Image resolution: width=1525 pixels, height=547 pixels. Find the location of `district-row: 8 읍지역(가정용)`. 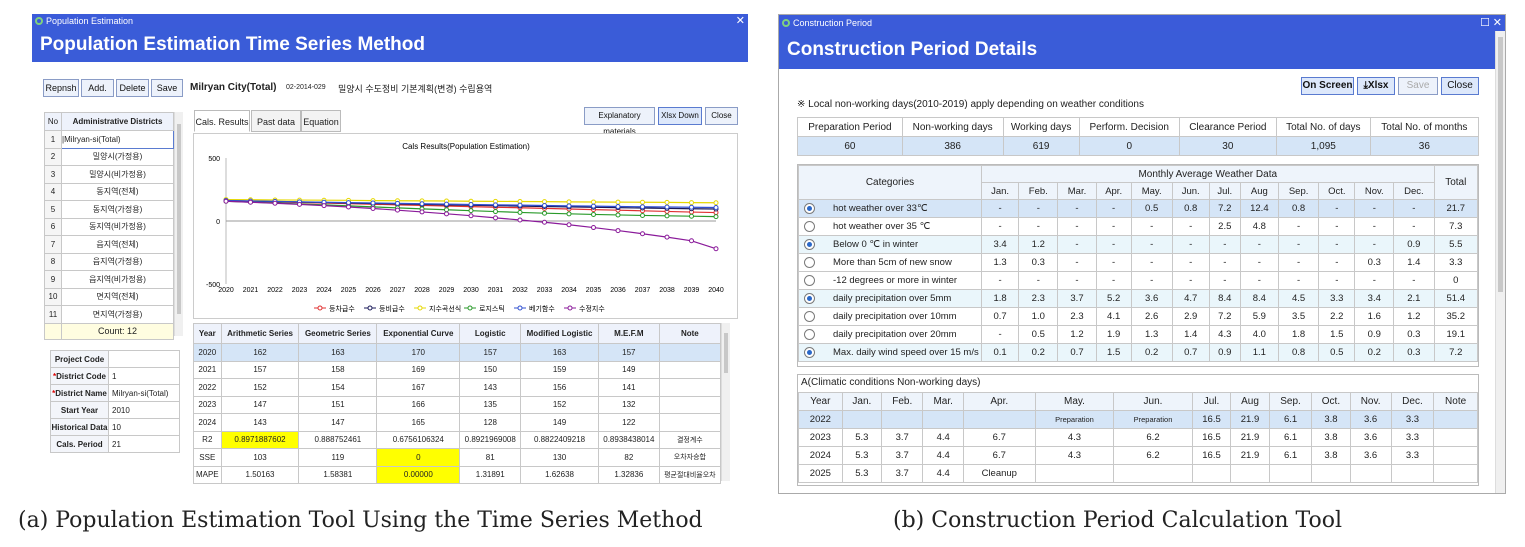

district-row: 8 읍지역(가정용) is located at coordinates (109, 261).